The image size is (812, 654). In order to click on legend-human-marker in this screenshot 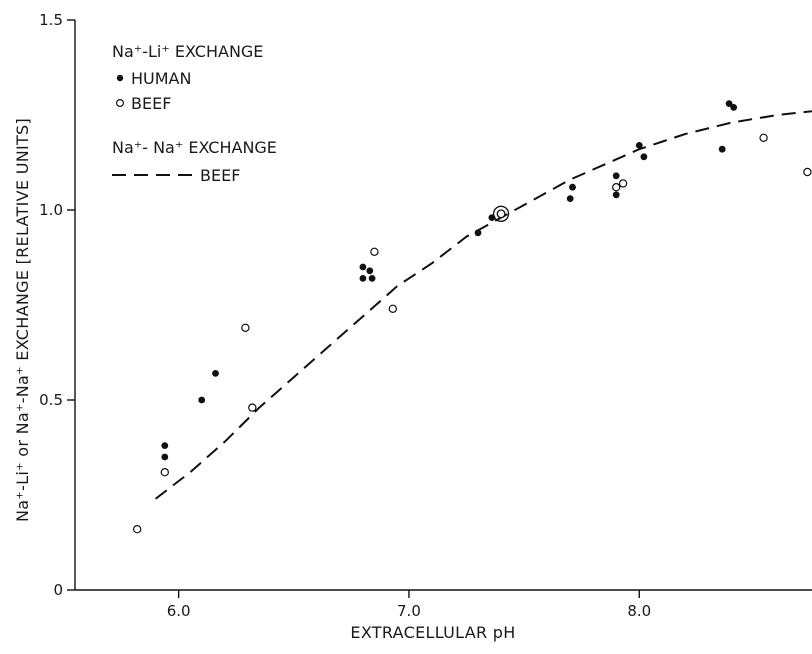, I will do `click(120, 78)`.